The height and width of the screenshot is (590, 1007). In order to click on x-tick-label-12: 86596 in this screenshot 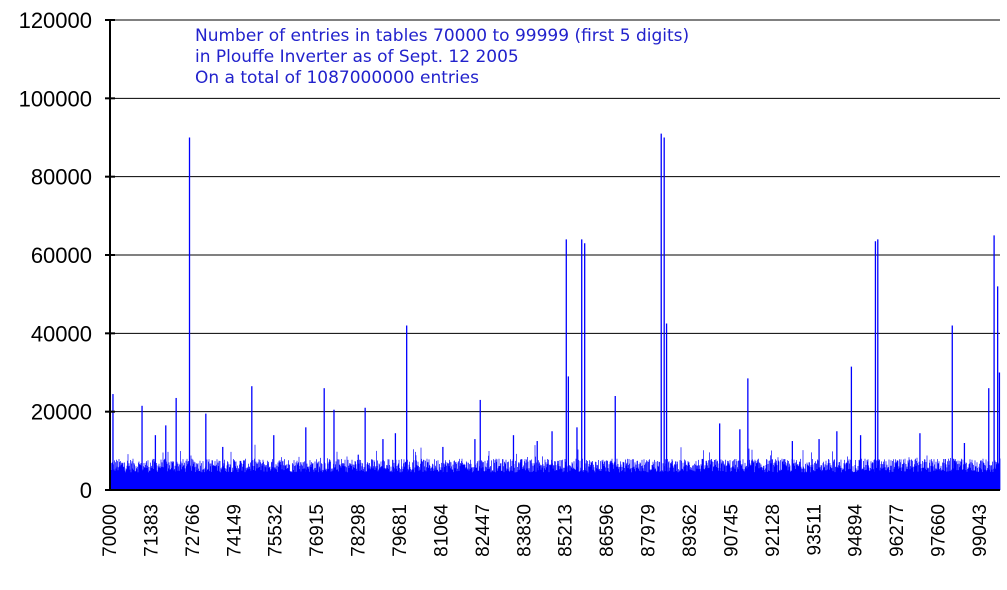, I will do `click(607, 530)`.